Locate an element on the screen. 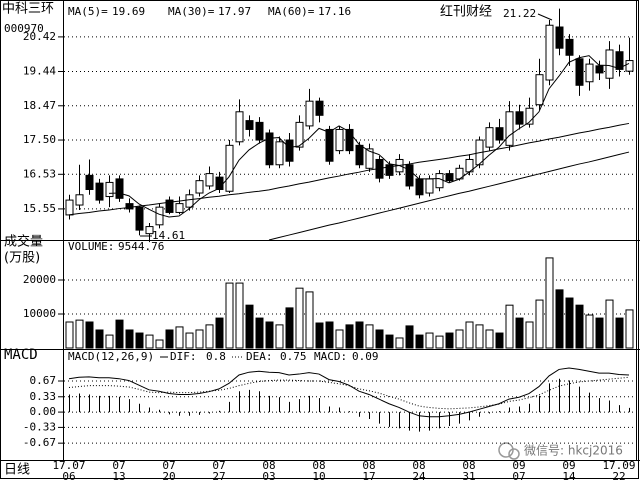 This screenshot has height=480, width=640. panel-title: 成交量 is located at coordinates (23, 242).